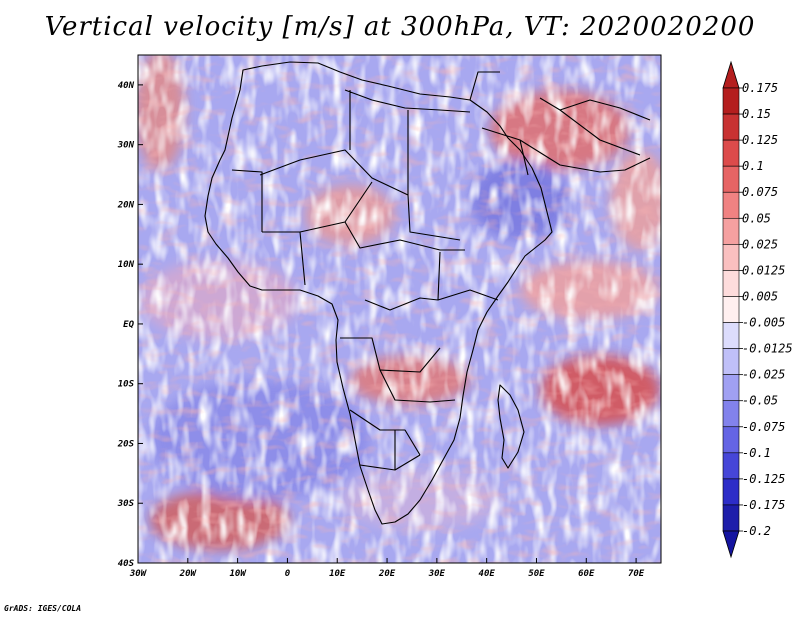 The width and height of the screenshot is (800, 618). I want to click on colorbar-label: 0.125, so click(760, 140).